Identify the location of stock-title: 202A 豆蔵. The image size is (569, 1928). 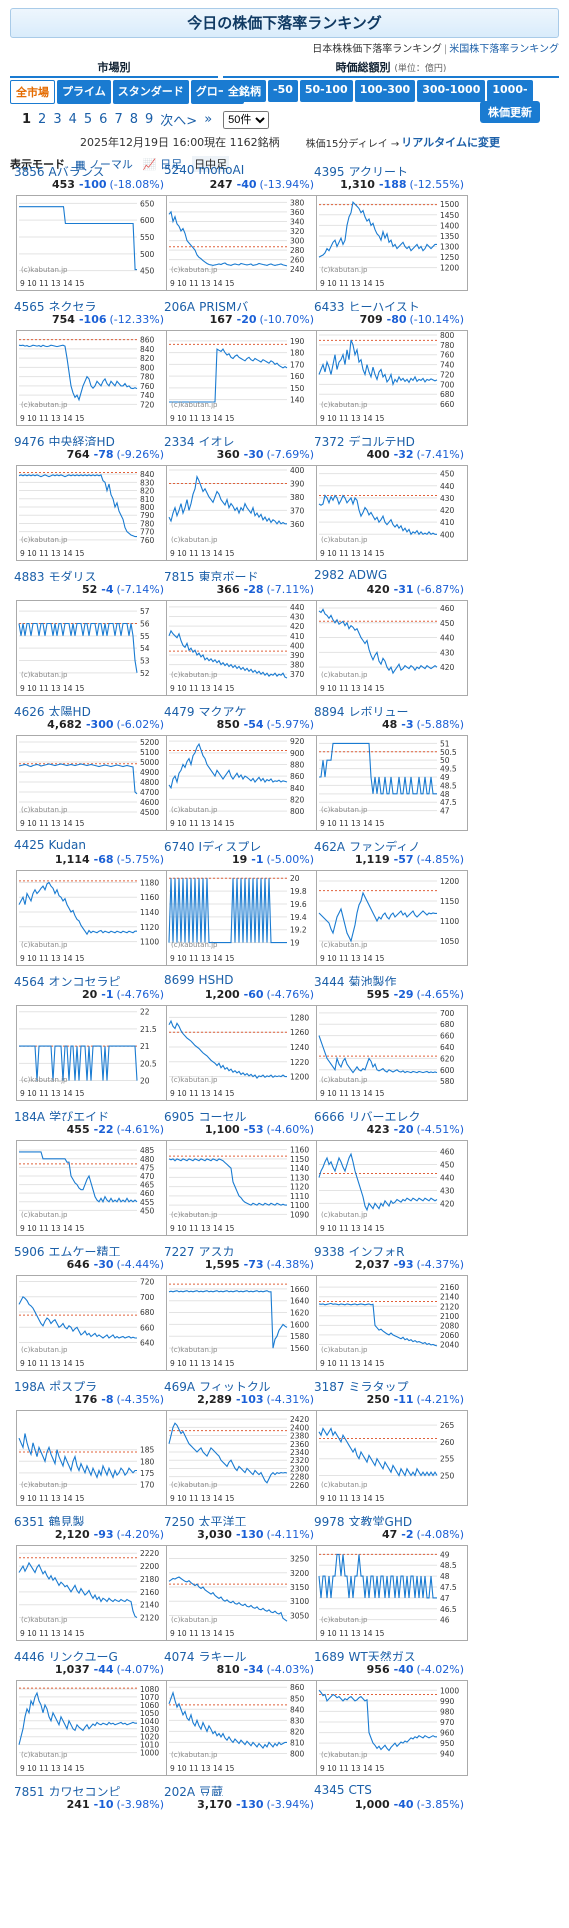
(239, 1789).